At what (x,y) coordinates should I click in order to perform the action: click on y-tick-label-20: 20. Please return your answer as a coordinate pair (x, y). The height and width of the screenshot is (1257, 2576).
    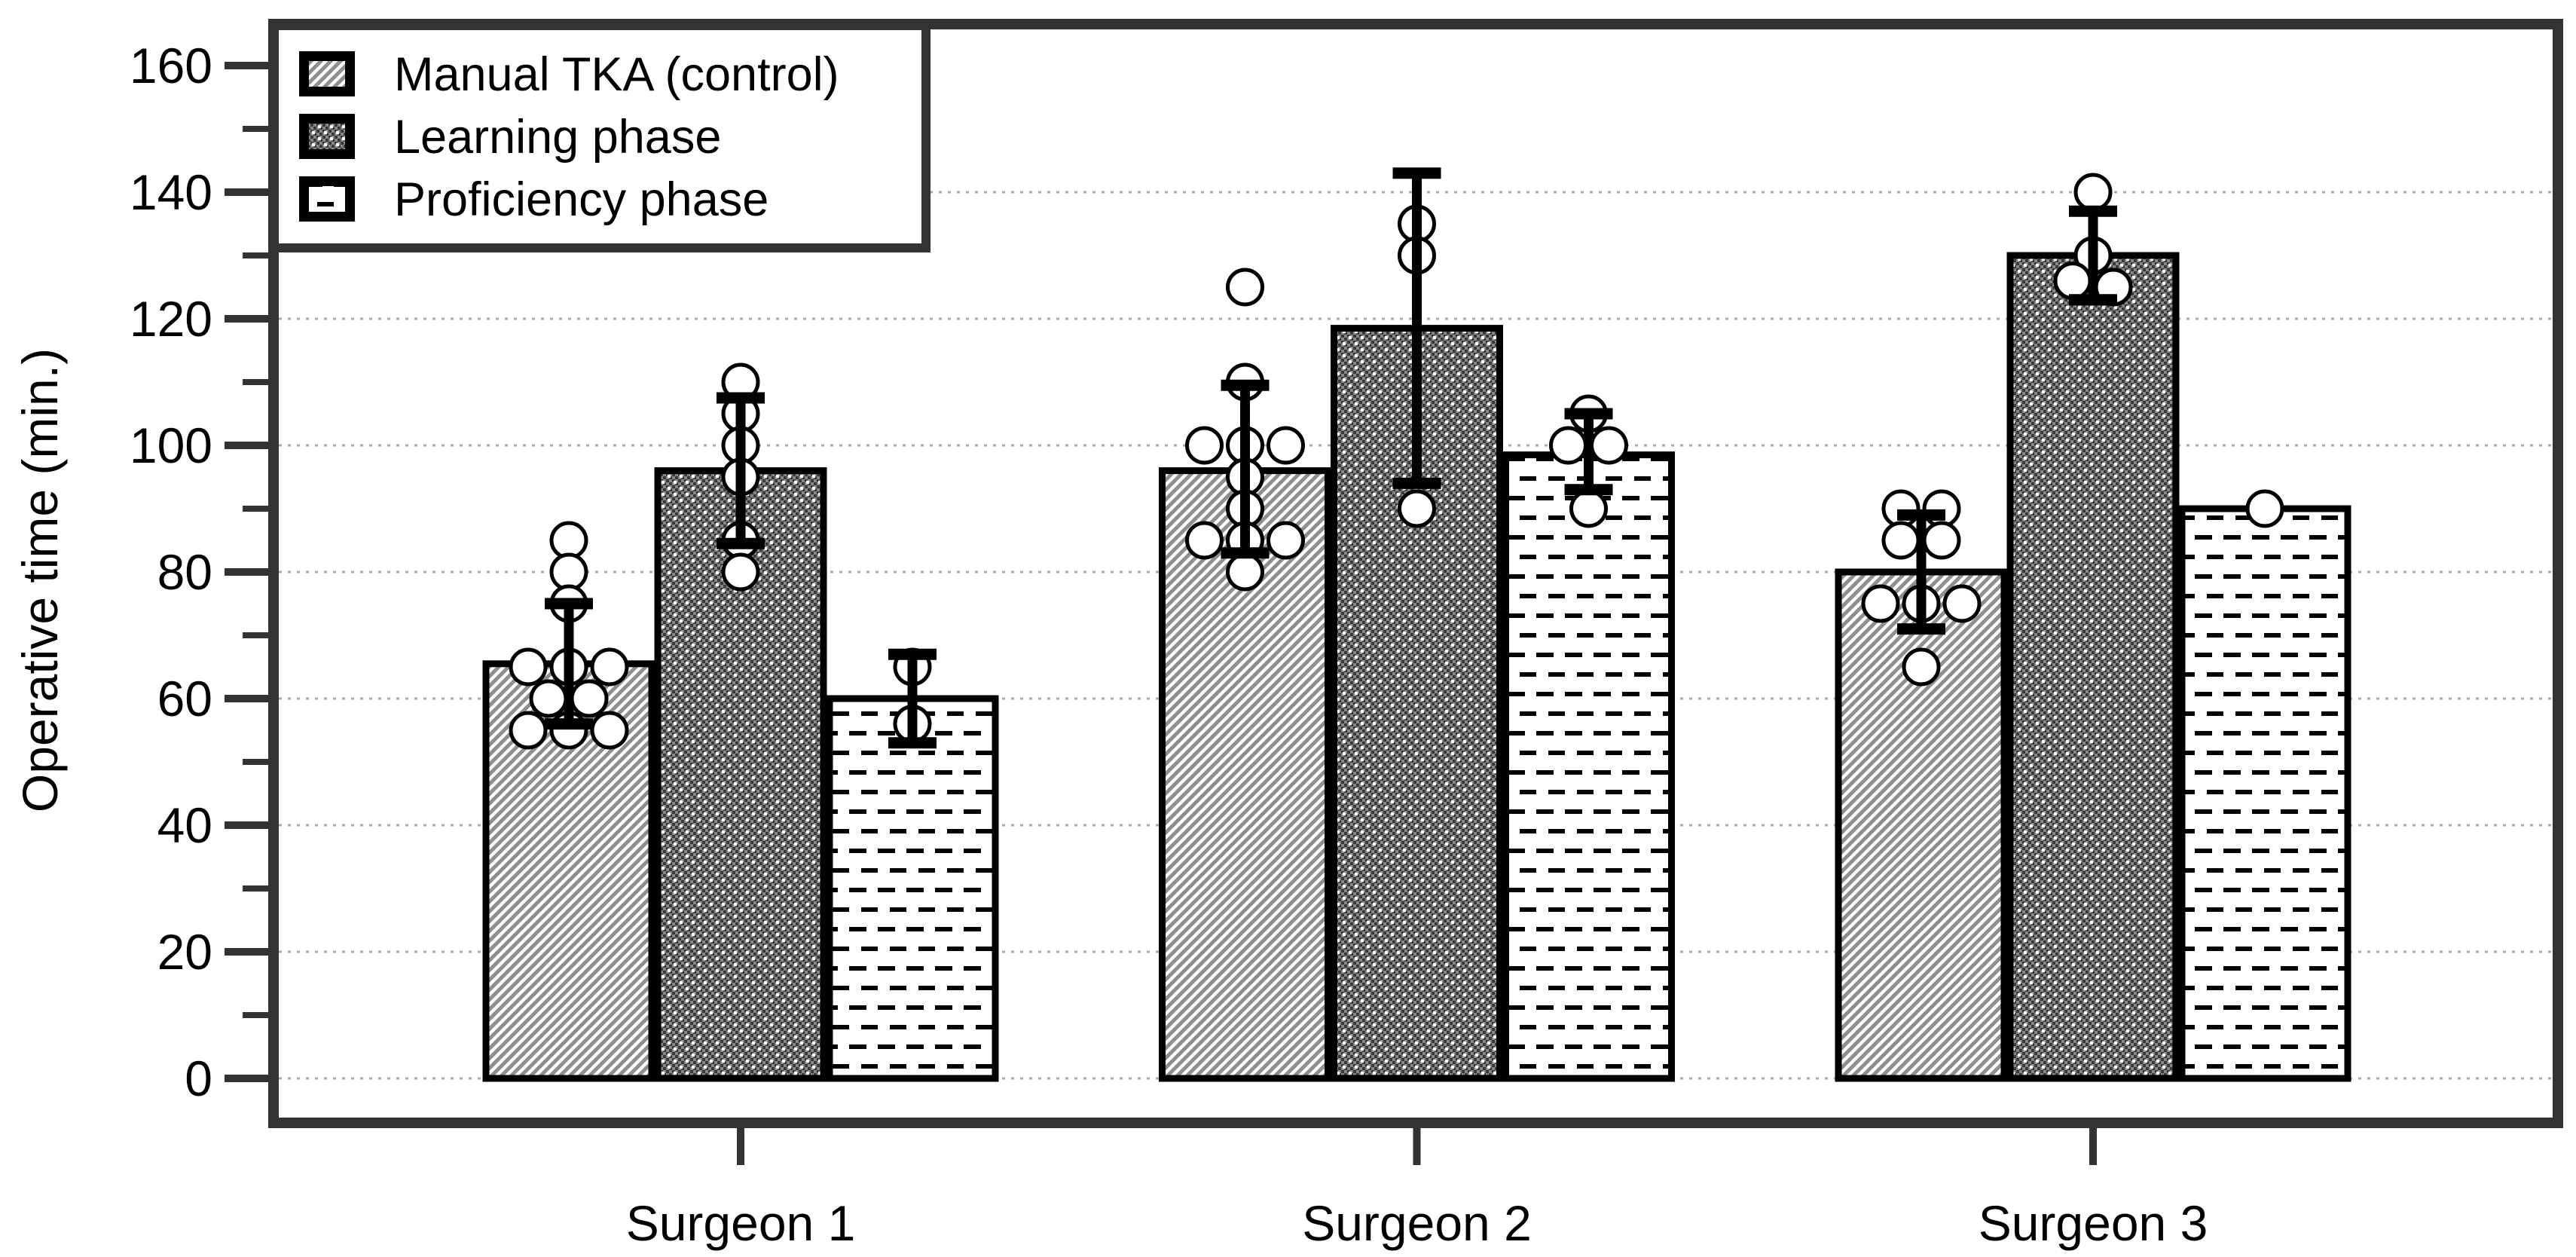
    Looking at the image, I should click on (184, 952).